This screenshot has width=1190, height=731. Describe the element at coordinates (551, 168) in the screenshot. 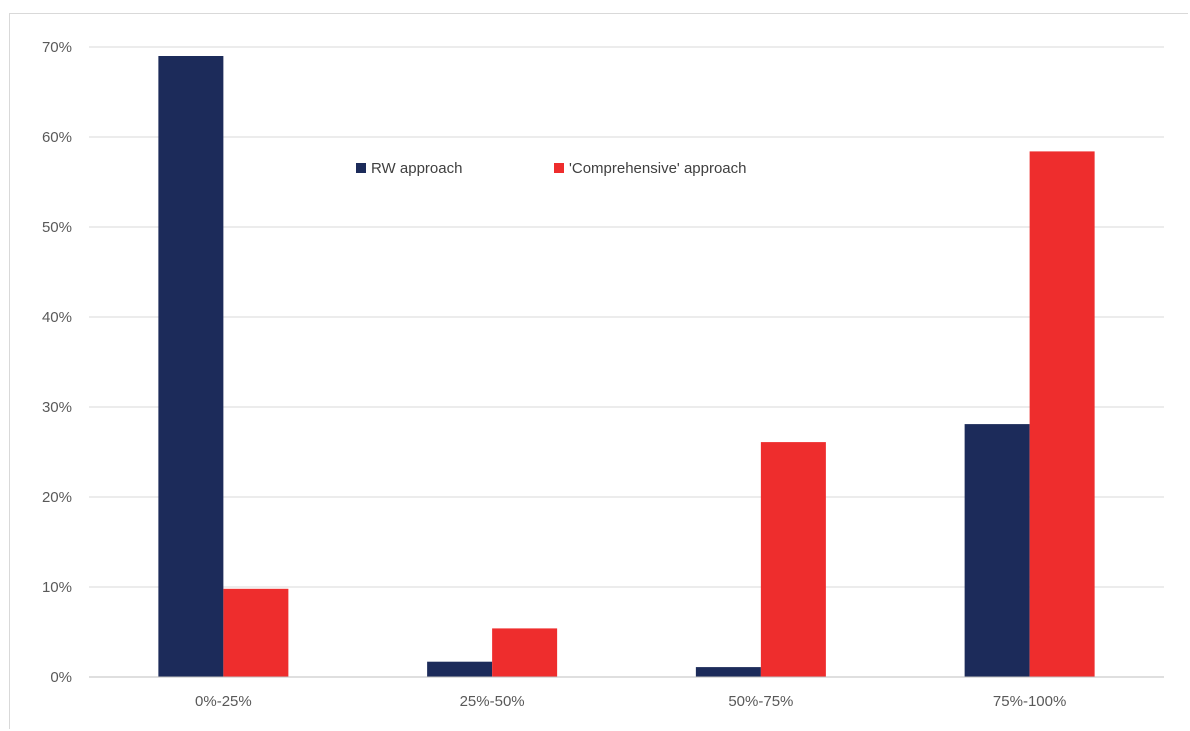

I see `legend: RW approach 'Comprehensive' approach` at that location.